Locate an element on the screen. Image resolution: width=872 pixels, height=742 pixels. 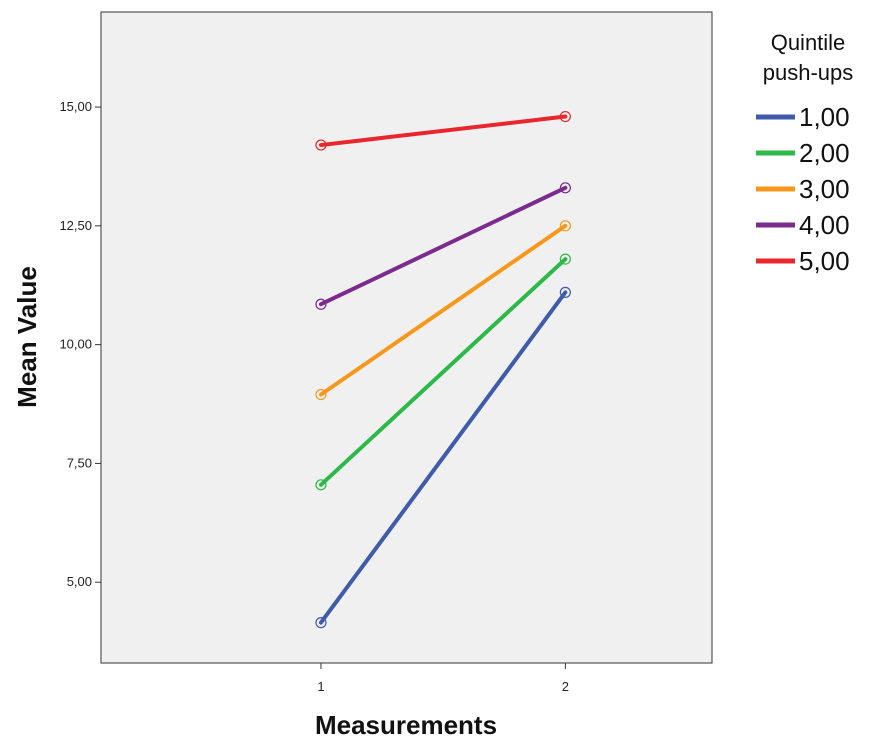
legend-label: 1,00 is located at coordinates (824, 117).